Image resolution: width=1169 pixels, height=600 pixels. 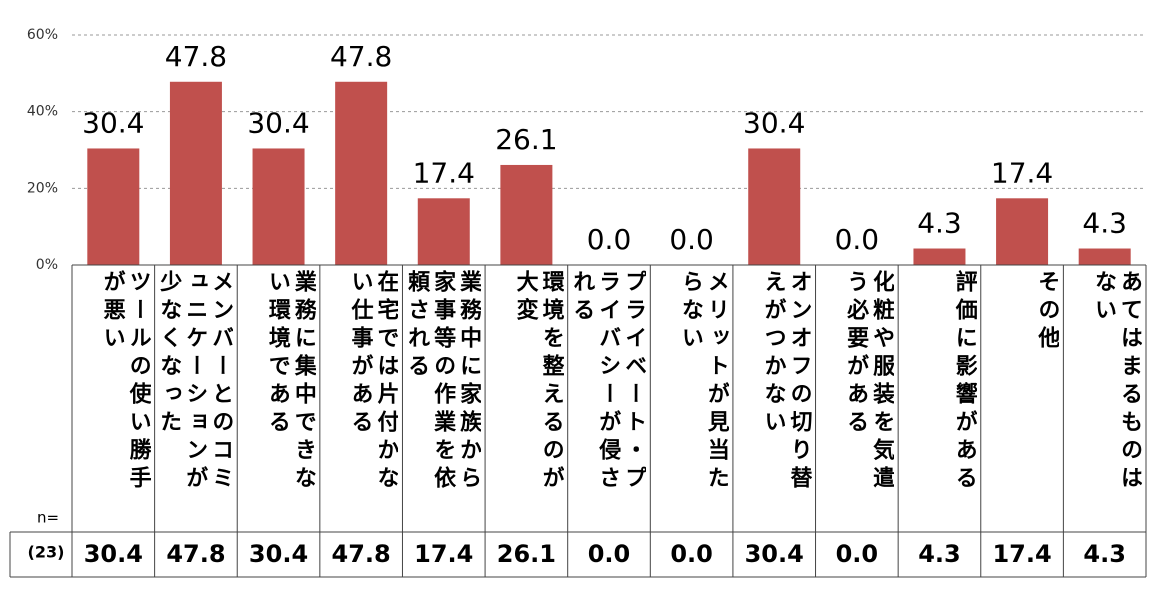 I want to click on x-tick-label: メンバーとのコミュニケーションが少なくなった, so click(x=196, y=382).